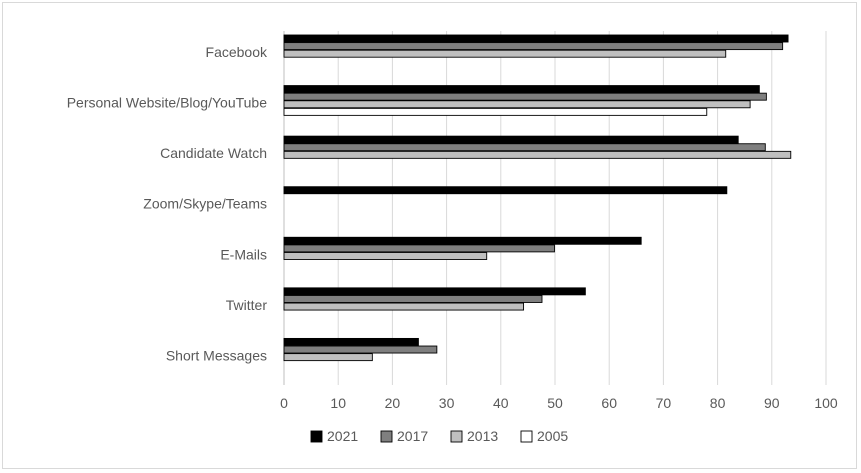 The height and width of the screenshot is (473, 861). What do you see at coordinates (167, 103) in the screenshot?
I see `category-label-1: Personal Website/Blog/YouTube` at bounding box center [167, 103].